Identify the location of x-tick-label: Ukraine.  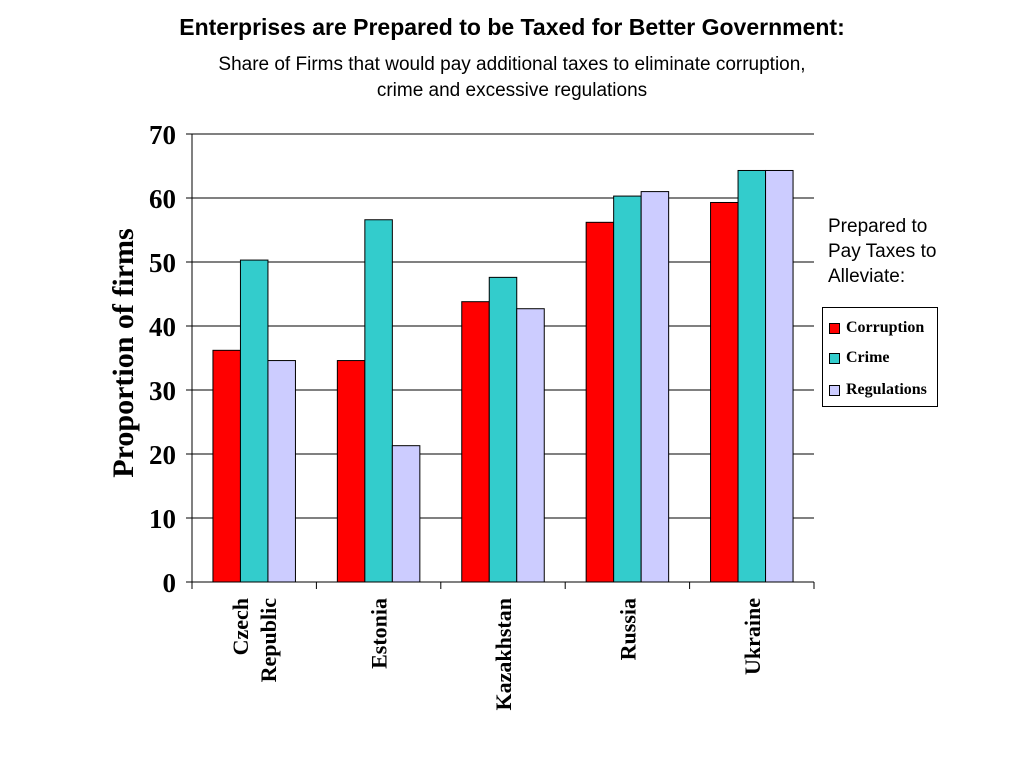
(752, 636).